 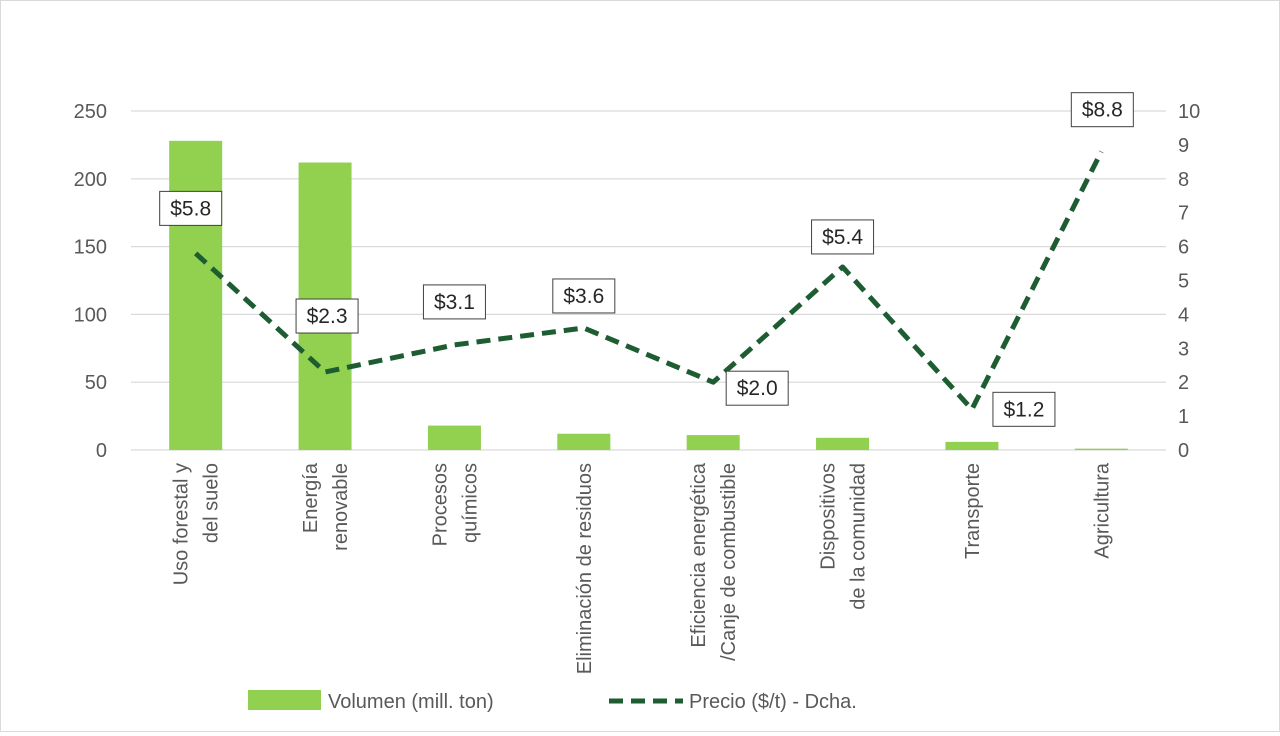 What do you see at coordinates (1183, 214) in the screenshot?
I see `right-tick-label: 7` at bounding box center [1183, 214].